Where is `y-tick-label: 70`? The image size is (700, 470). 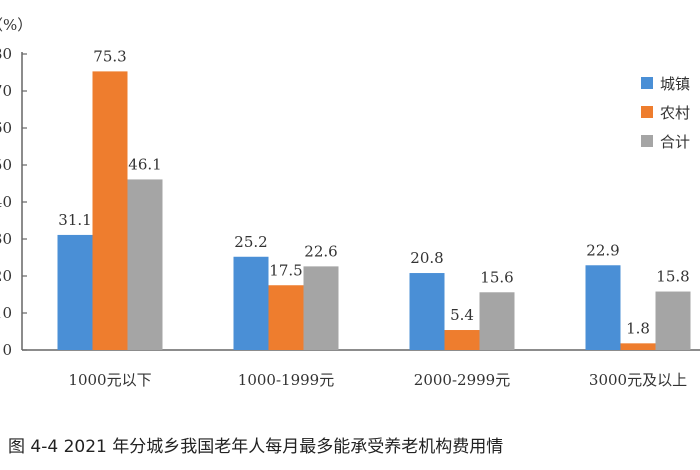
y-tick-label: 70 is located at coordinates (6, 91).